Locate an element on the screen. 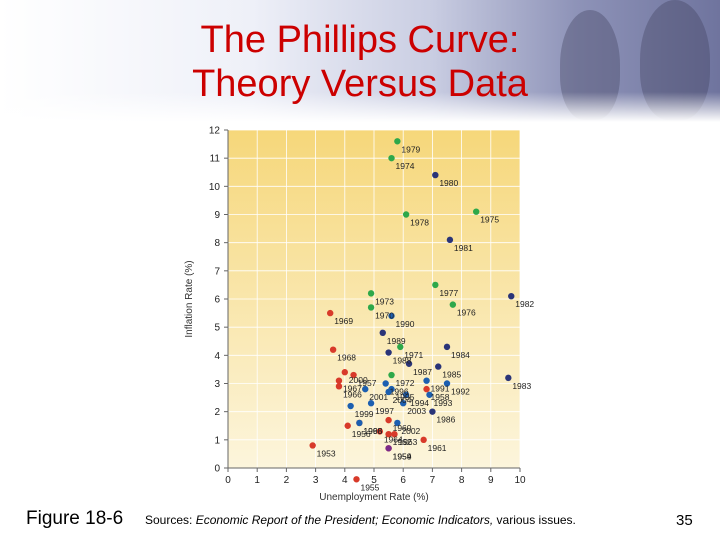 This screenshot has width=720, height=540. point-label-1990: 1990 is located at coordinates (405, 324).